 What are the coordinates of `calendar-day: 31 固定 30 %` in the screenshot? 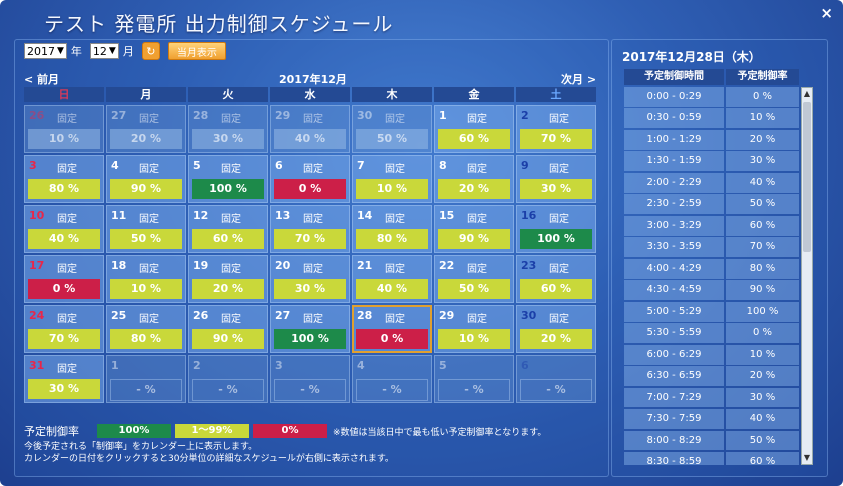 It's located at (64, 379).